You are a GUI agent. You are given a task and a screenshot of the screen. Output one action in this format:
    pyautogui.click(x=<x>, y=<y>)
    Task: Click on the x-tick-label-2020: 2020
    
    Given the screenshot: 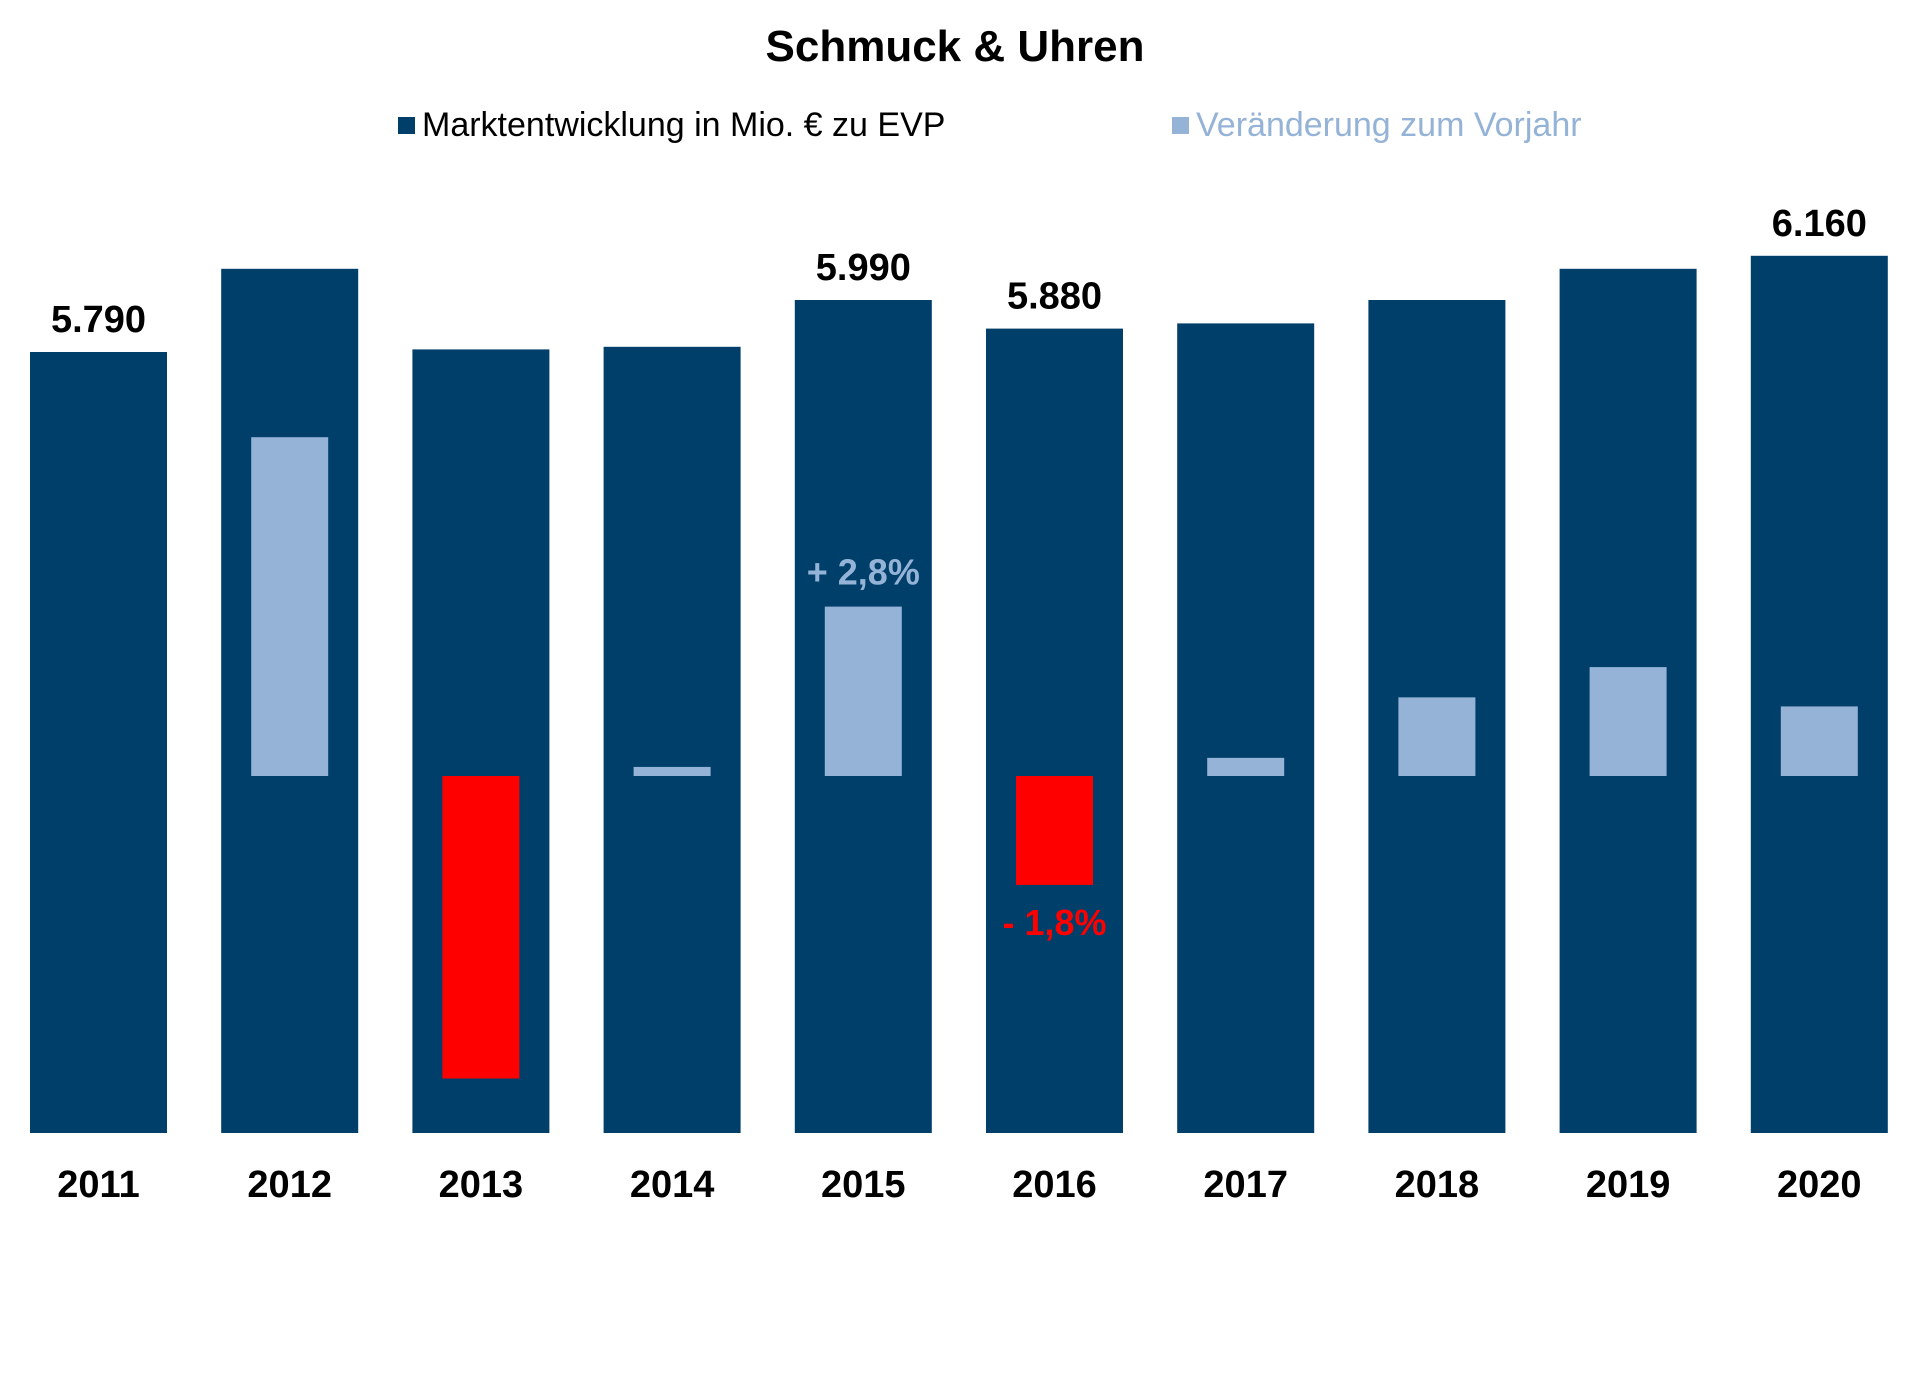 What is the action you would take?
    pyautogui.click(x=1819, y=1185)
    